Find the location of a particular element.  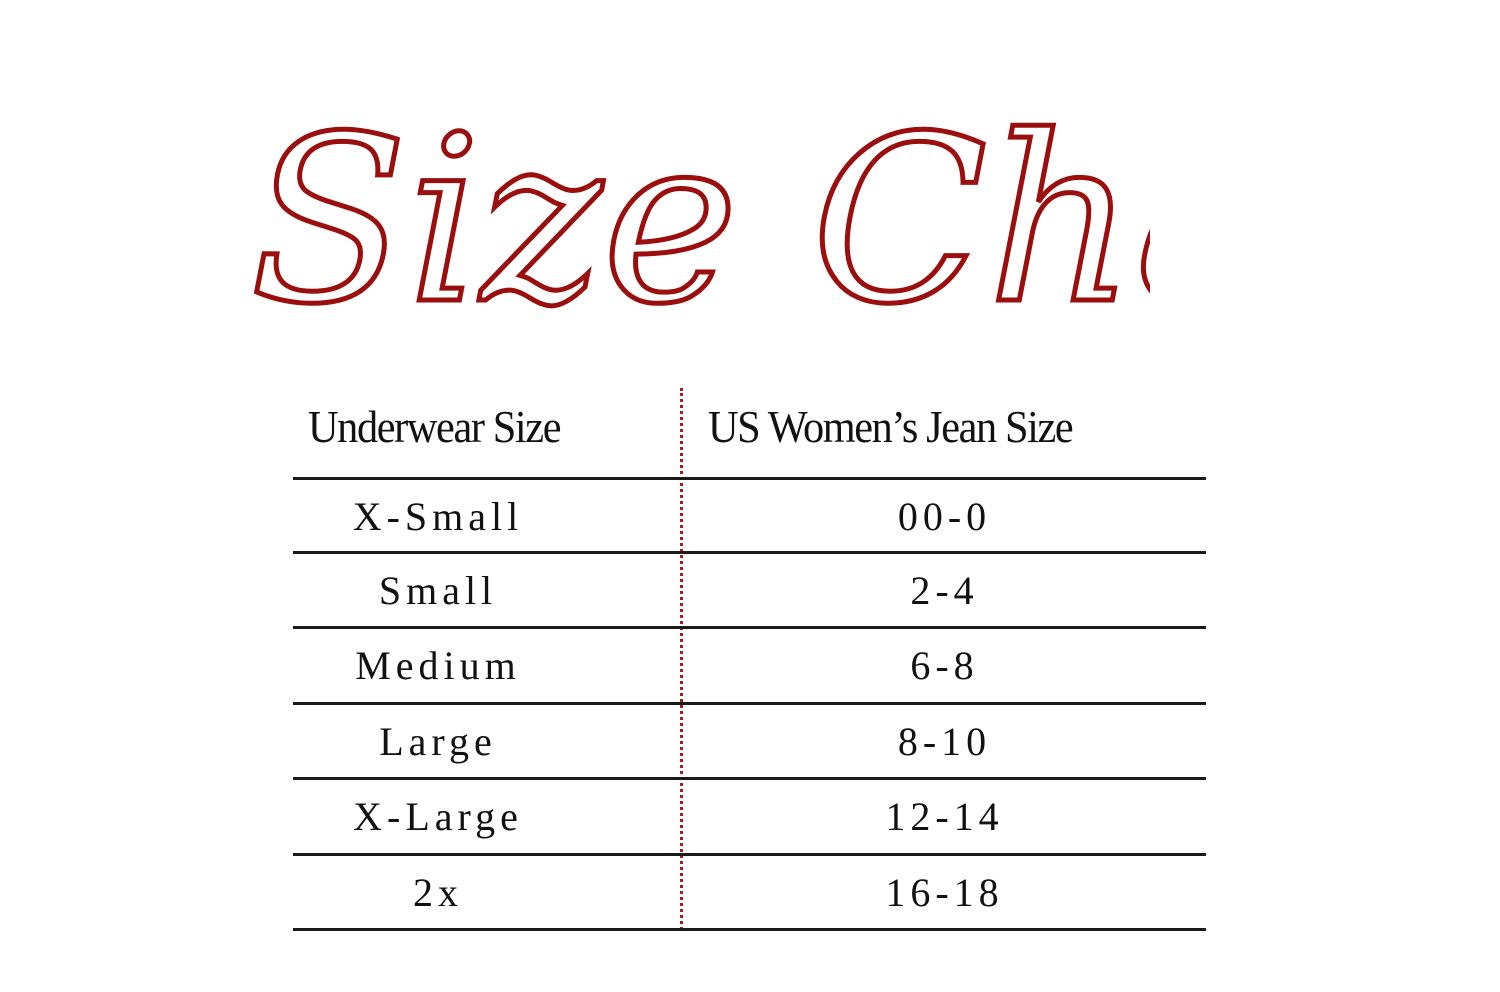

column-divider is located at coordinates (681, 659).